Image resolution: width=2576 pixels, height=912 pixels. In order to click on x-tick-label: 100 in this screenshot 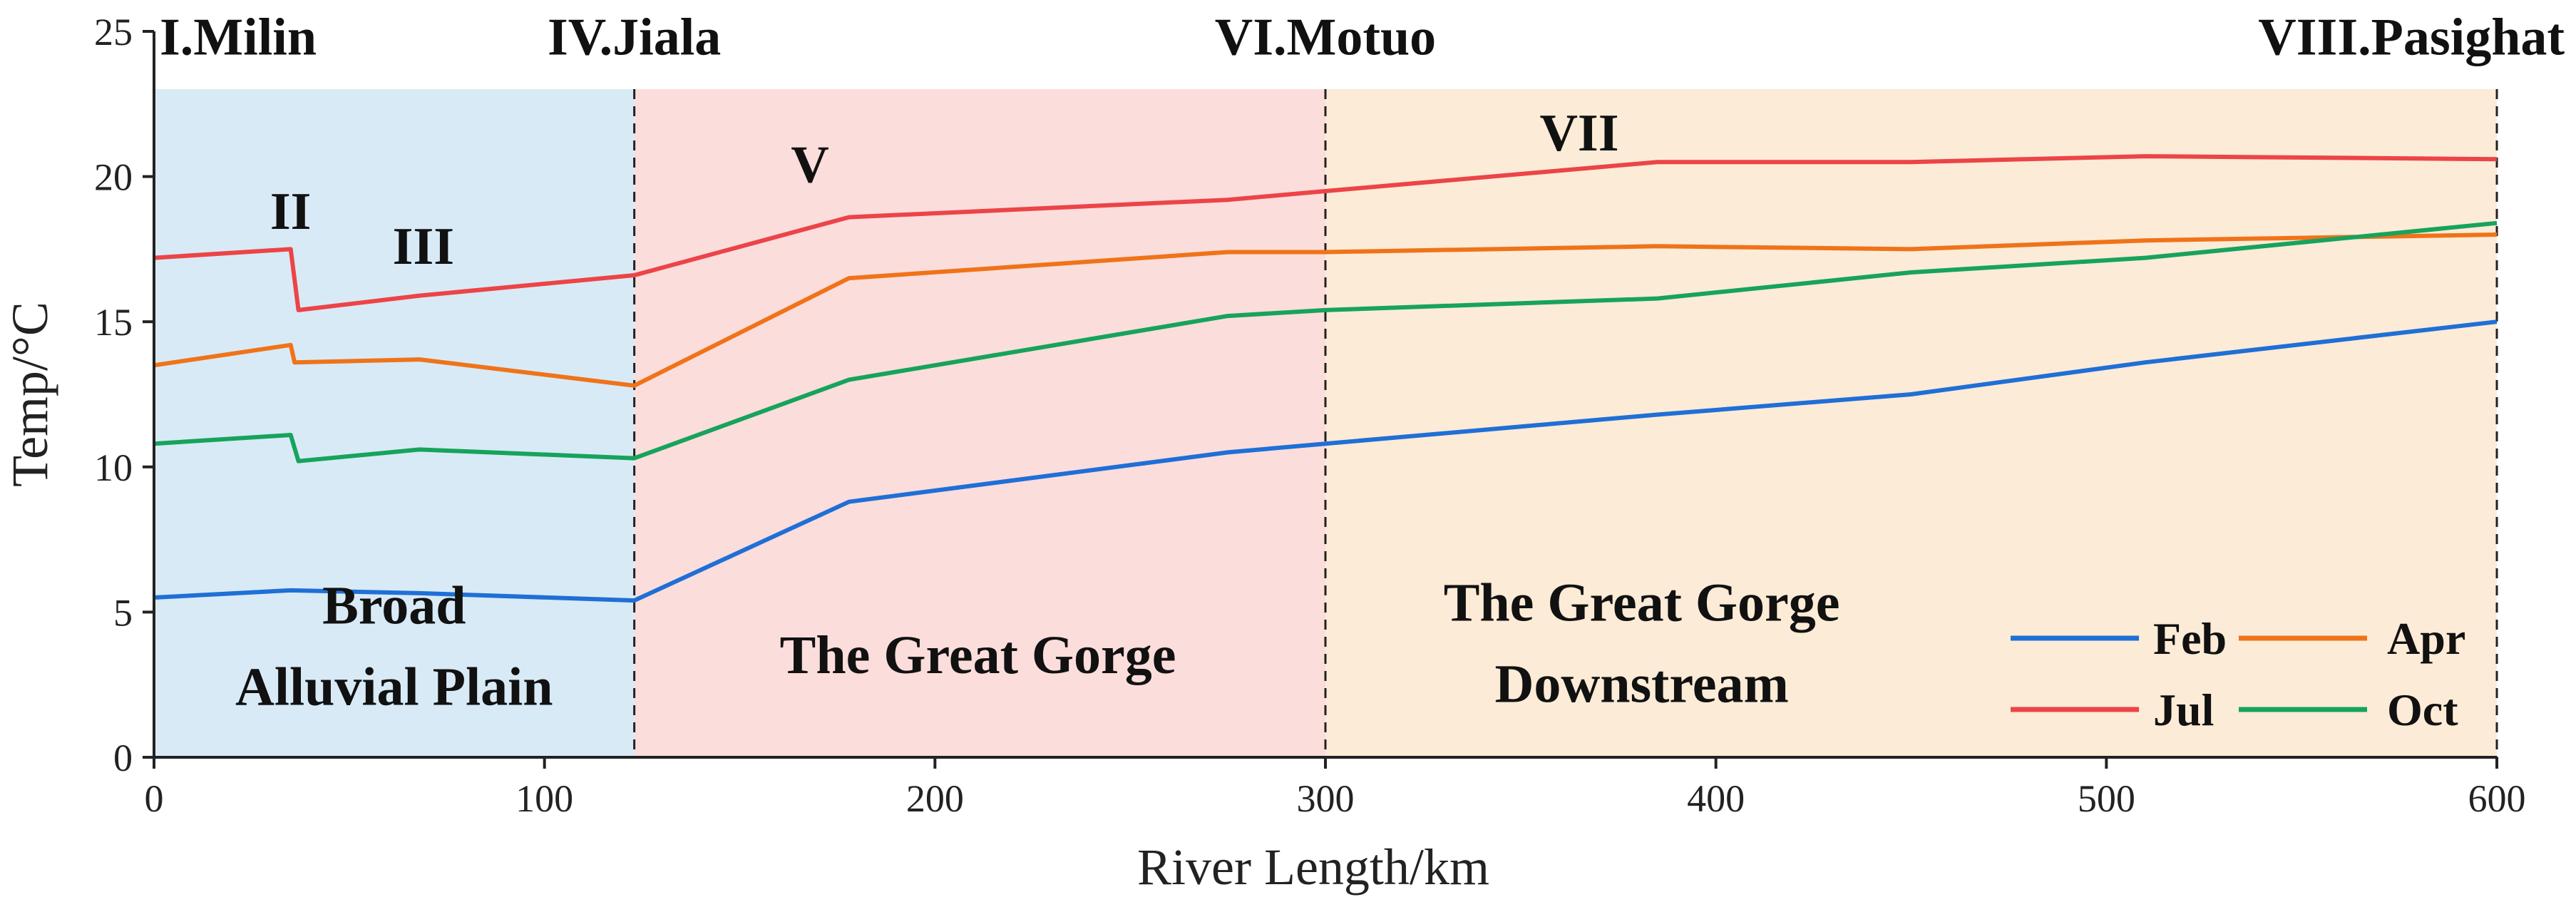, I will do `click(544, 798)`.